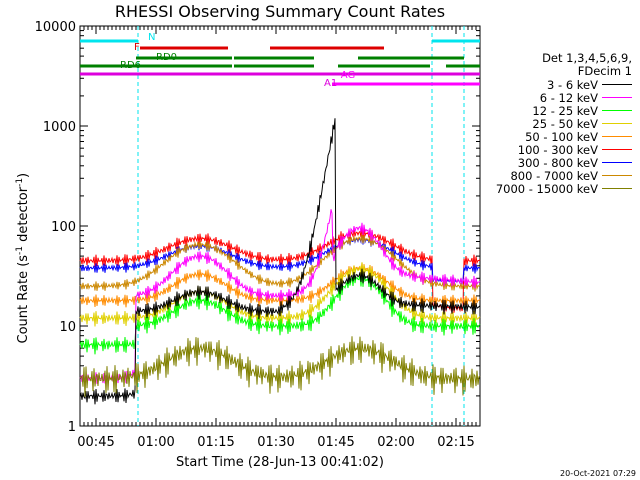  I want to click on flag-label-n: N, so click(151, 37).